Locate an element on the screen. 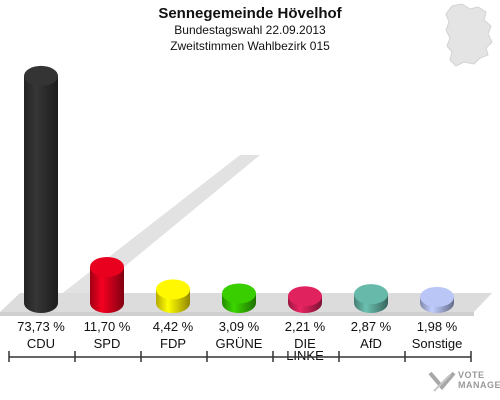 The image size is (500, 400). germany-map-icon is located at coordinates (469, 35).